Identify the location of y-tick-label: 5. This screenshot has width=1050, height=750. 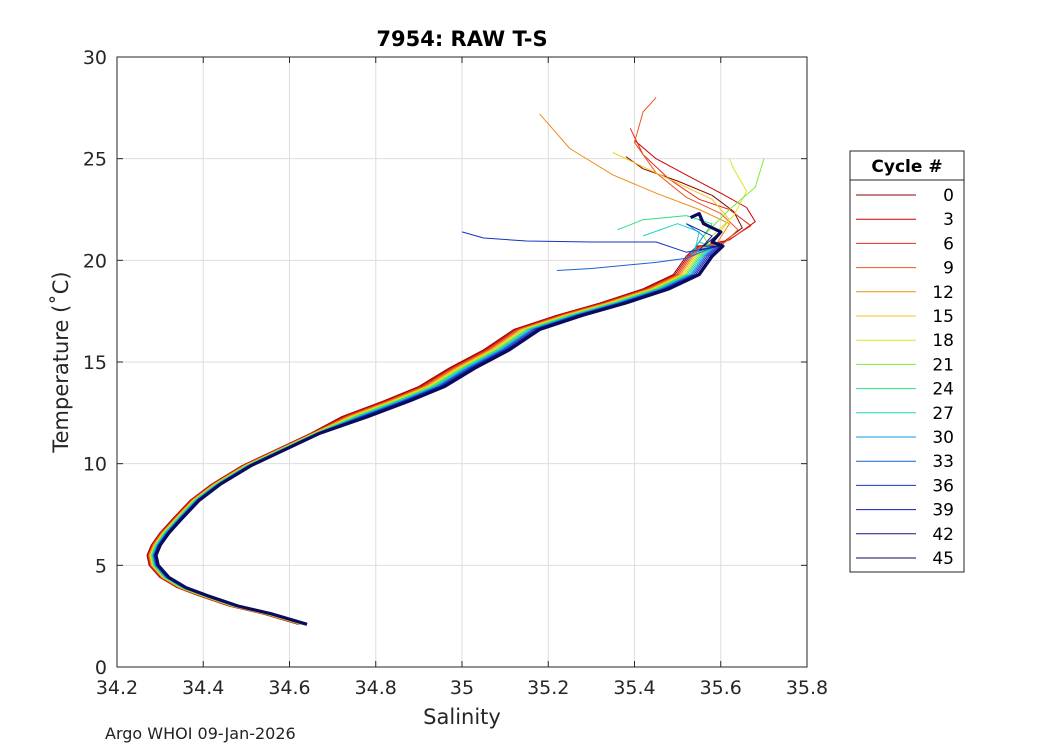
(101, 566).